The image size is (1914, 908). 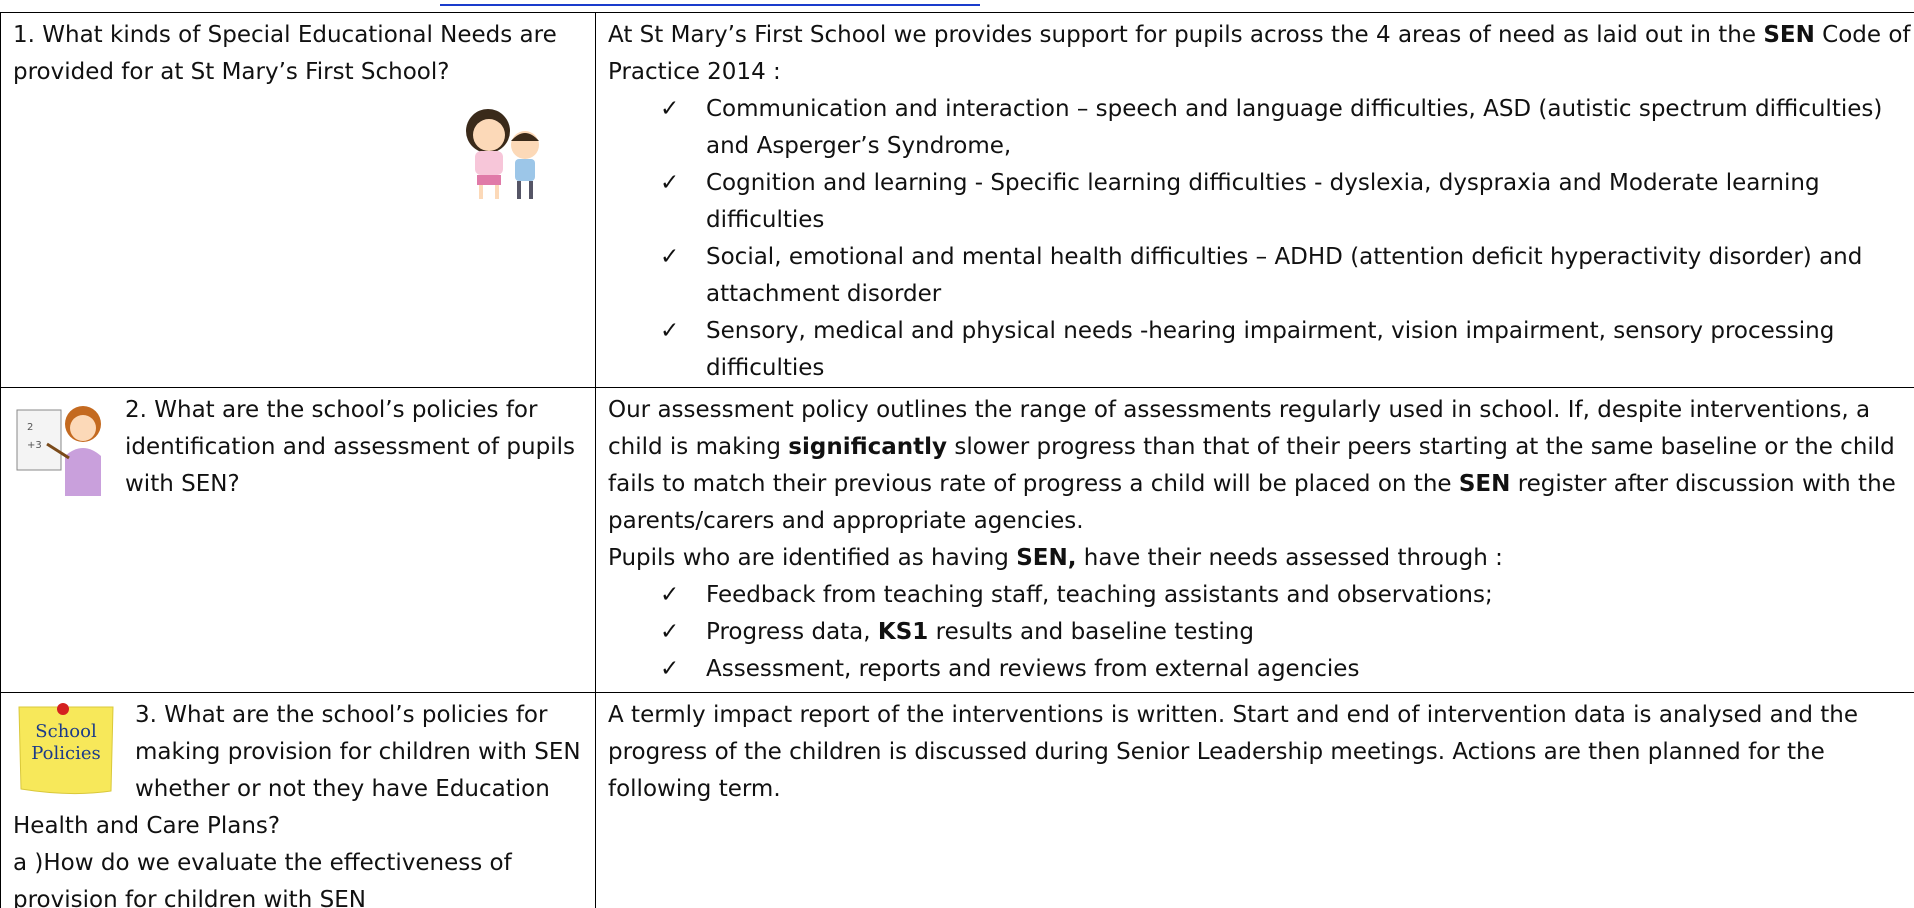 What do you see at coordinates (903, 632) in the screenshot?
I see `text-run: KS1` at bounding box center [903, 632].